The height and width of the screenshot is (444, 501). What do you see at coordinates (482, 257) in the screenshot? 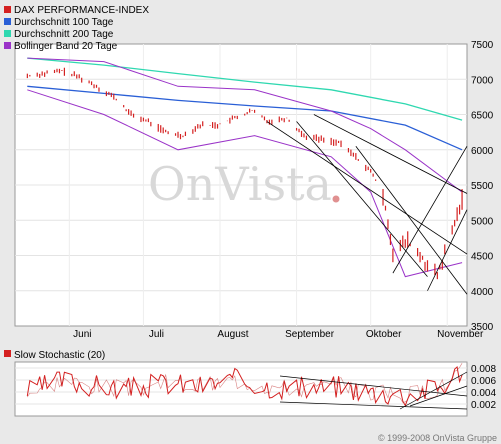
I see `y-tick-label: 4500` at bounding box center [482, 257].